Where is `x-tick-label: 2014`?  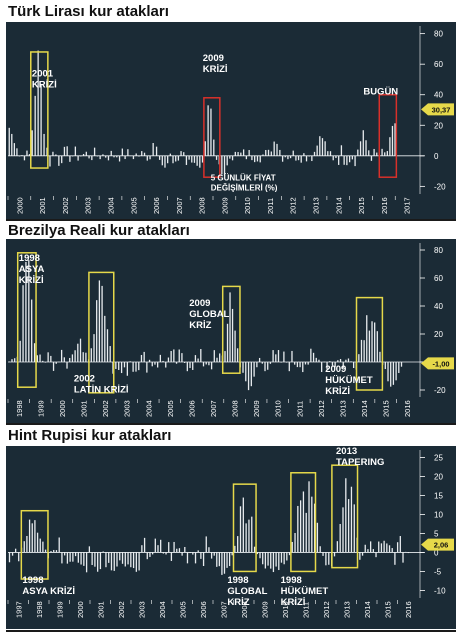 x-tick-label: 2014 is located at coordinates (338, 205).